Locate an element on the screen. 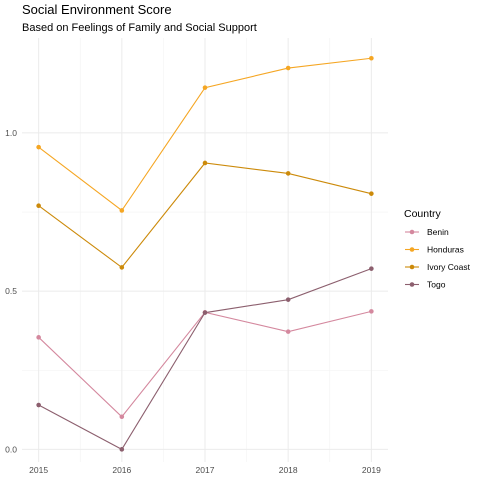 This screenshot has height=480, width=480. legend-label: Togo is located at coordinates (436, 285).